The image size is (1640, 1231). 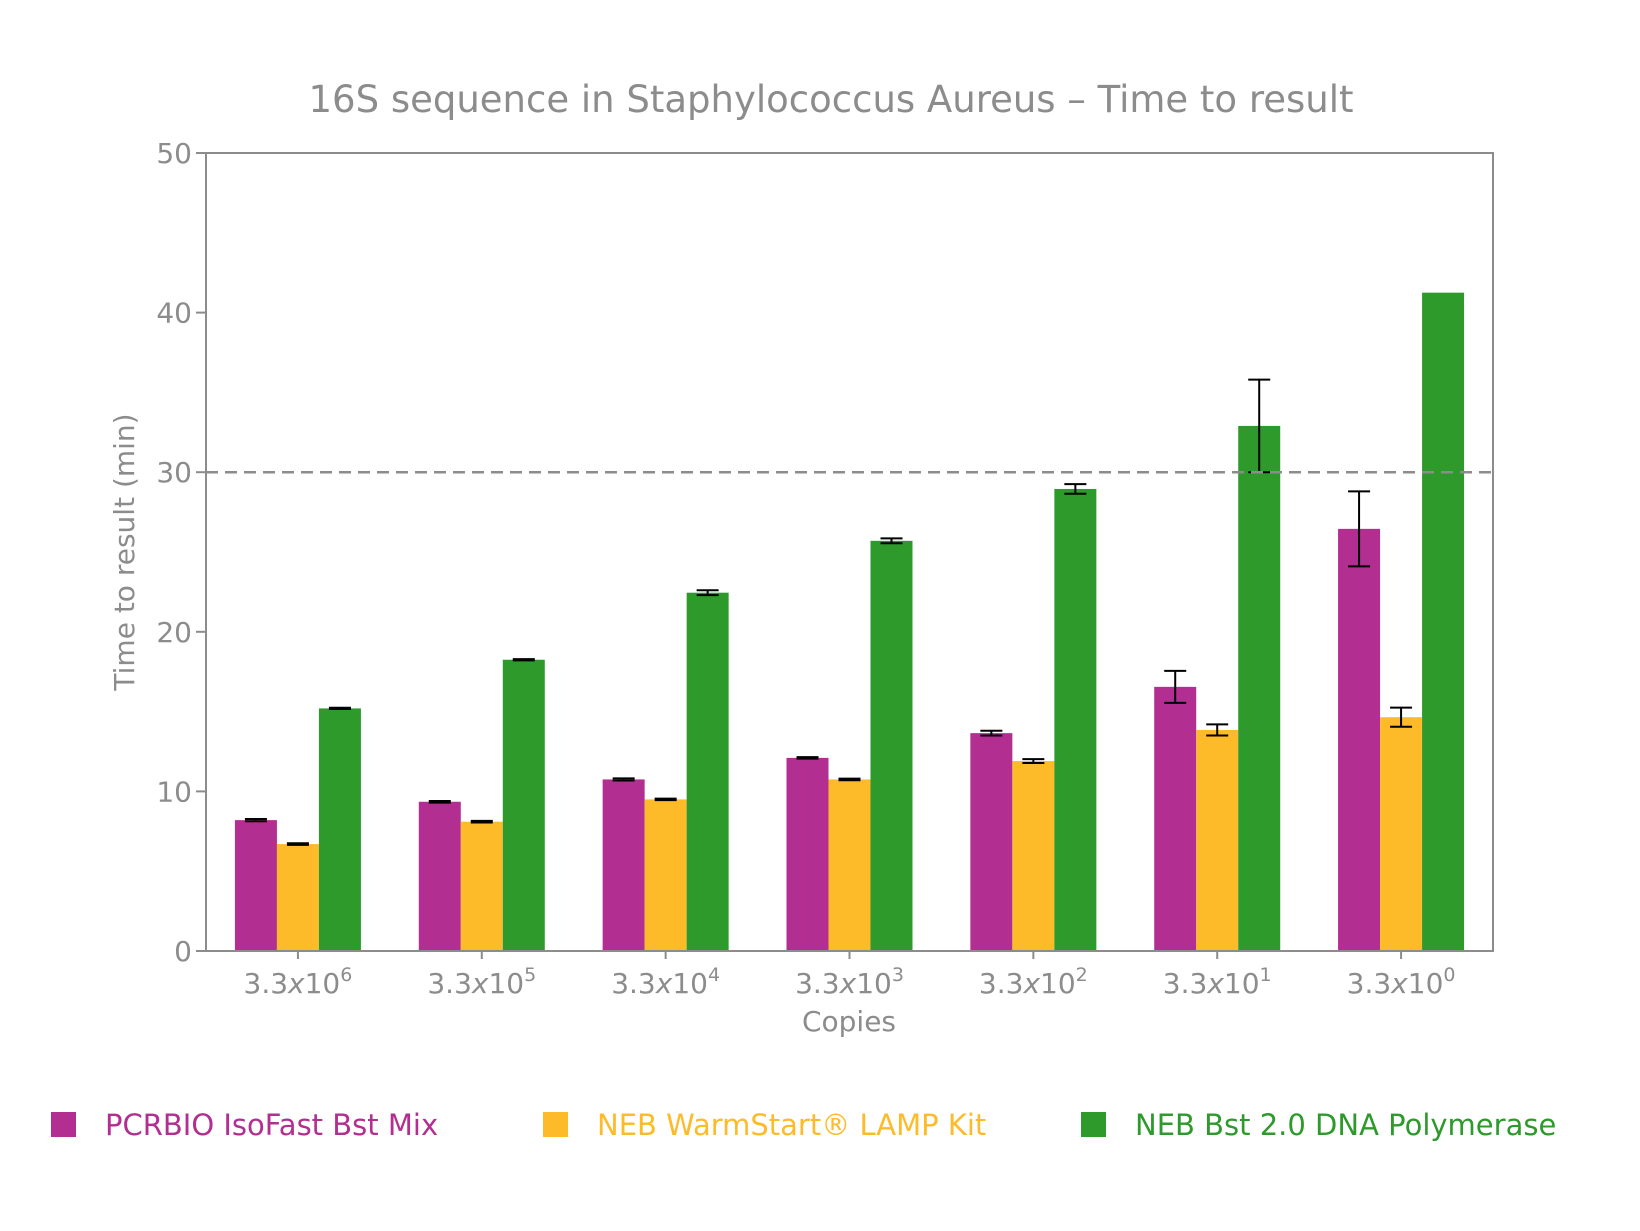 I want to click on y-tick-label: 40, so click(x=174, y=313).